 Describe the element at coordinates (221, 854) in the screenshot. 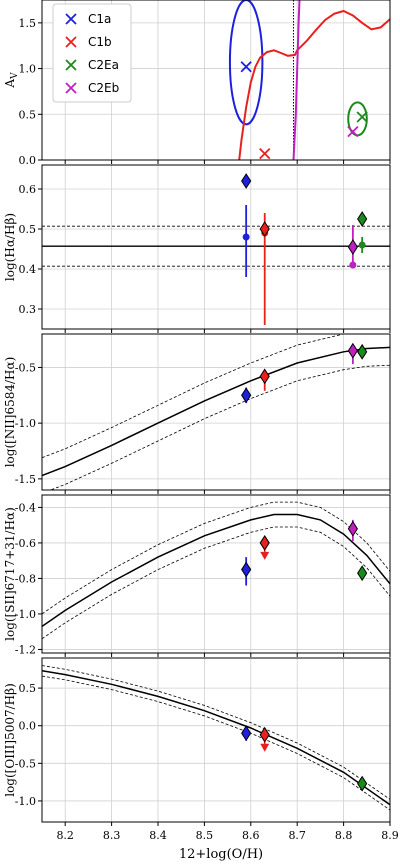

I see `x-axis-label: 12+log(O/H)` at that location.